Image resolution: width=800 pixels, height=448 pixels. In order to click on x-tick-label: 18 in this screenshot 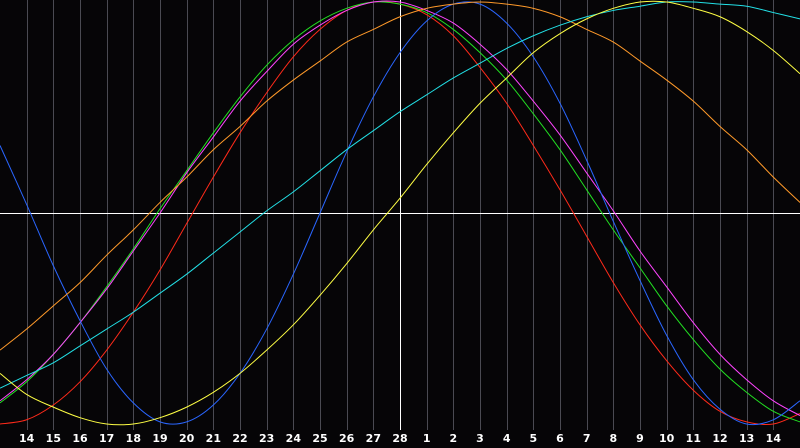, I will do `click(133, 438)`.